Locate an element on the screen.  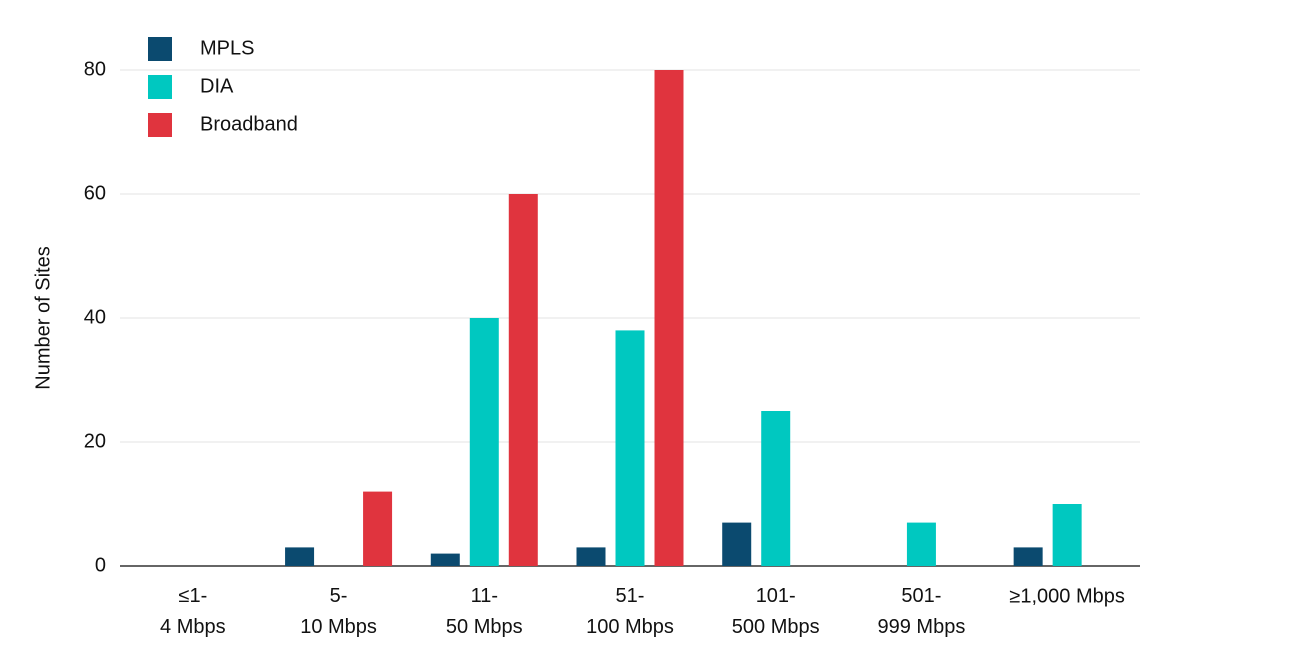
x-tick-label: 101-500 Mbps is located at coordinates (776, 611).